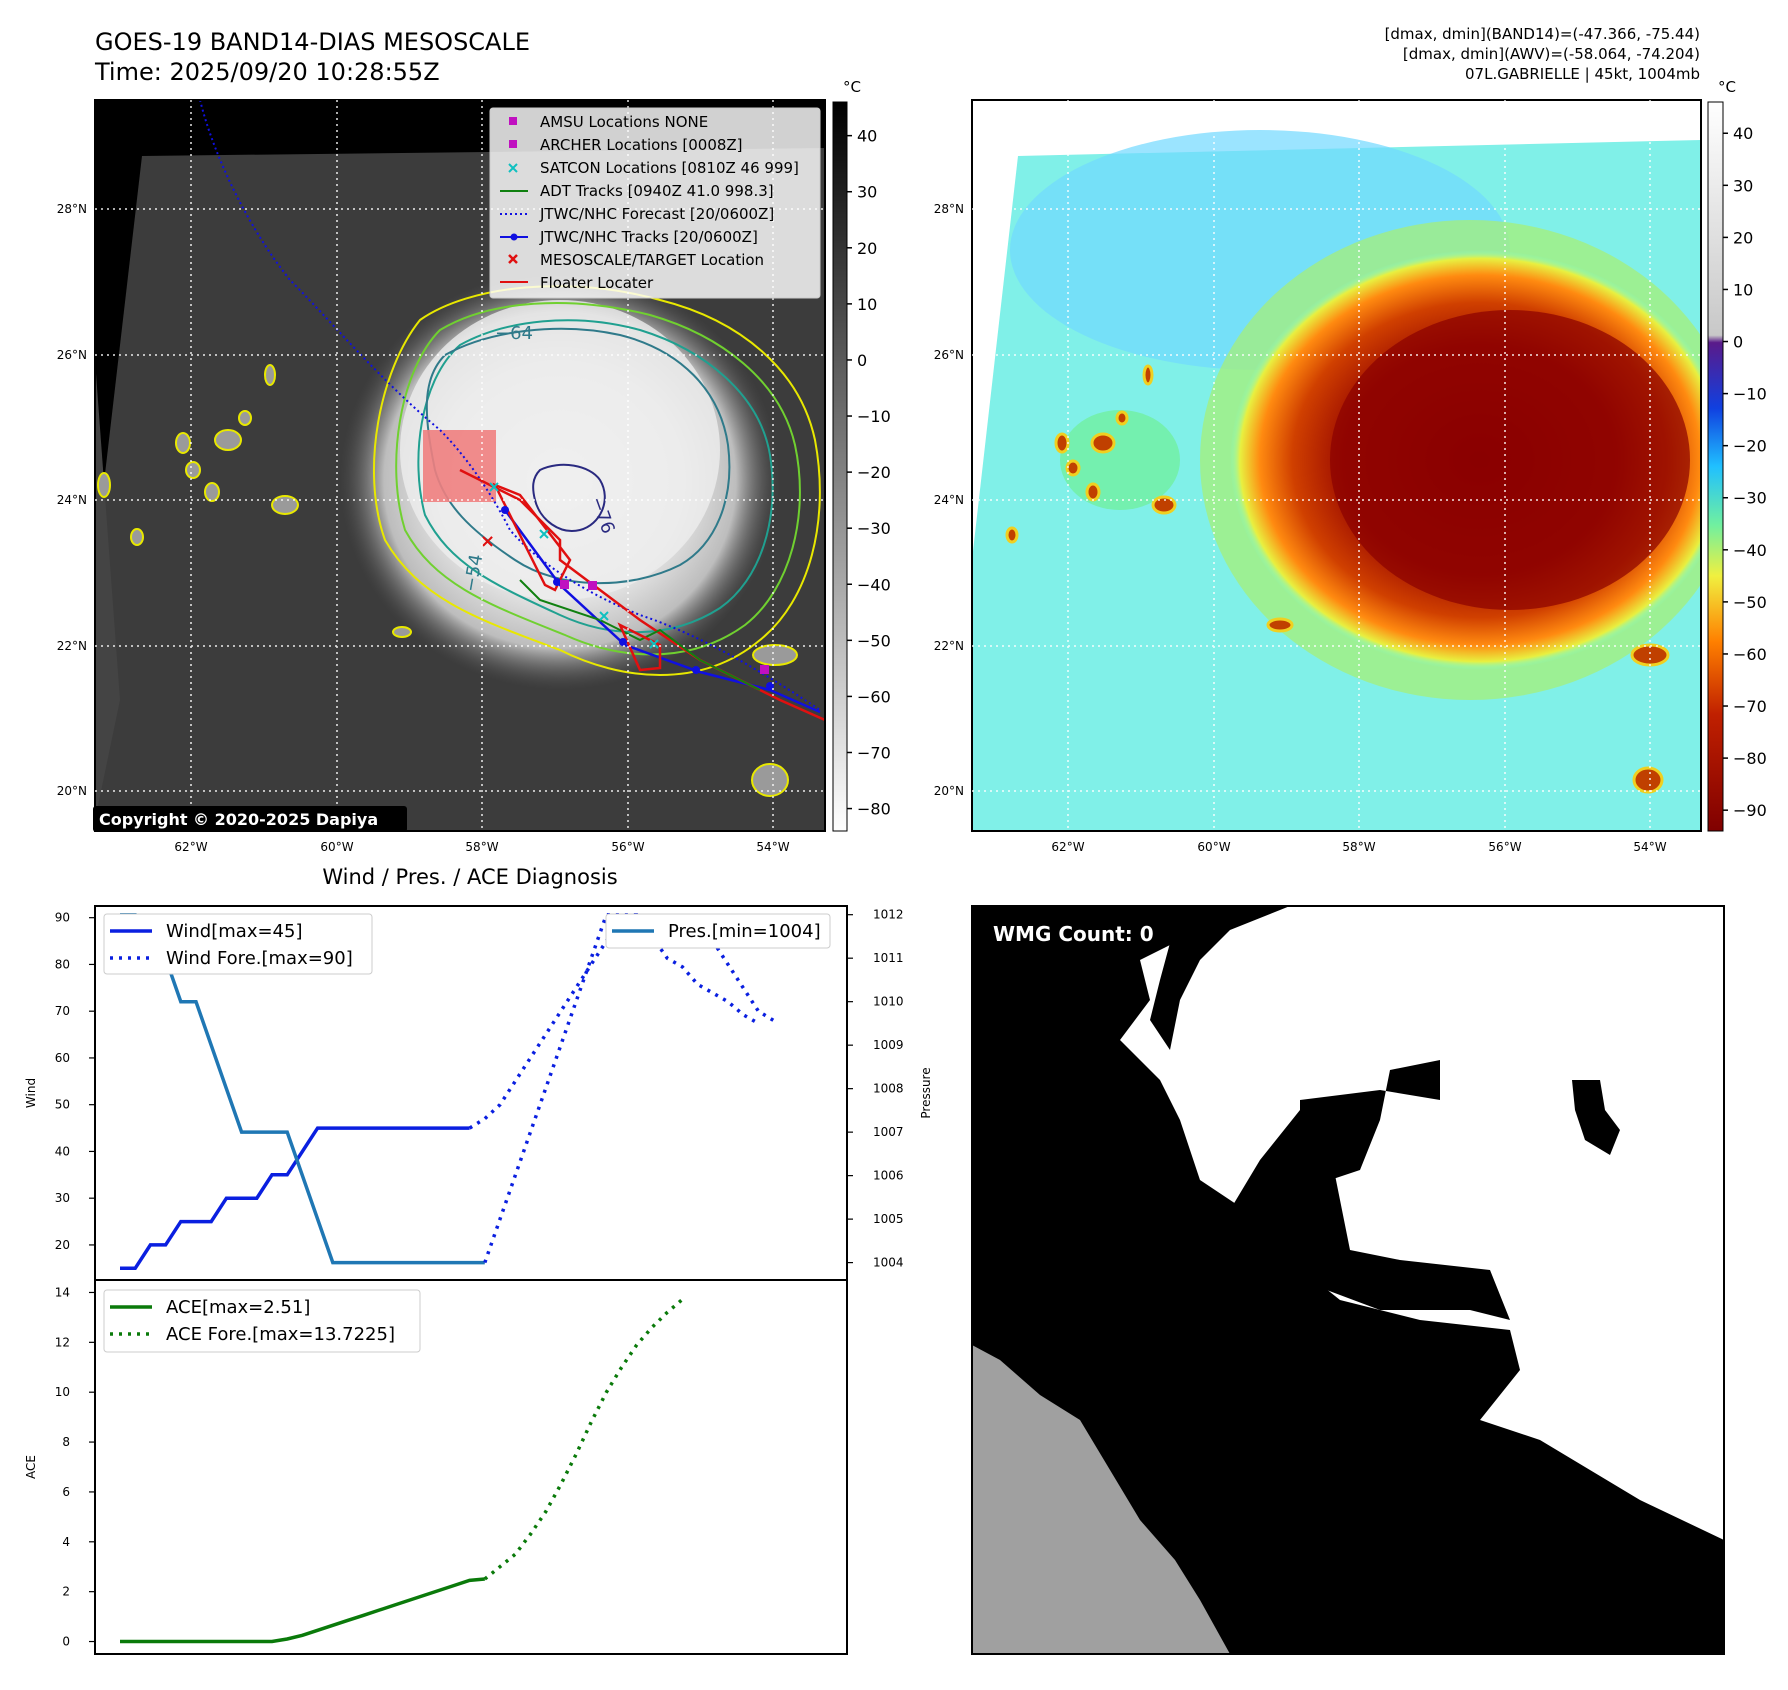 Image resolution: width=1788 pixels, height=1690 pixels. What do you see at coordinates (31, 1467) in the screenshot?
I see `ace-axis-label: ACE` at bounding box center [31, 1467].